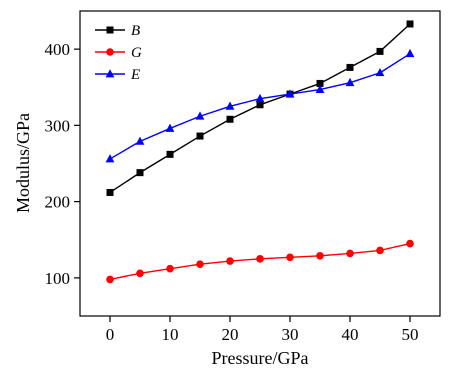 The height and width of the screenshot is (374, 452). What do you see at coordinates (58, 49) in the screenshot?
I see `y-tick-label-400: 400` at bounding box center [58, 49].